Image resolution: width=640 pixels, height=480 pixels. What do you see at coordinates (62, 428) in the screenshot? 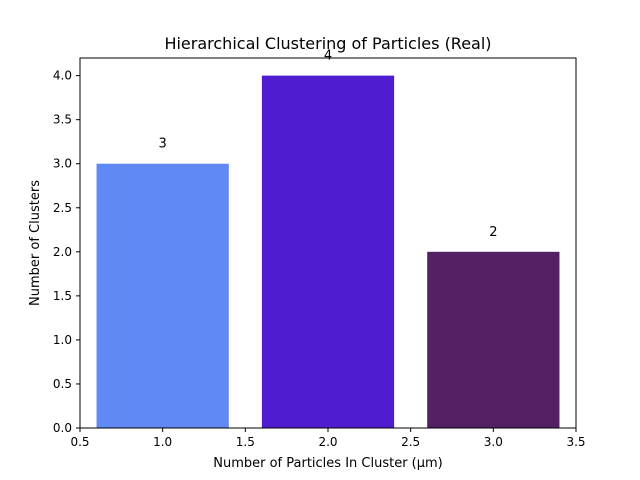
I see `y-tick-label: 0.0` at bounding box center [62, 428].